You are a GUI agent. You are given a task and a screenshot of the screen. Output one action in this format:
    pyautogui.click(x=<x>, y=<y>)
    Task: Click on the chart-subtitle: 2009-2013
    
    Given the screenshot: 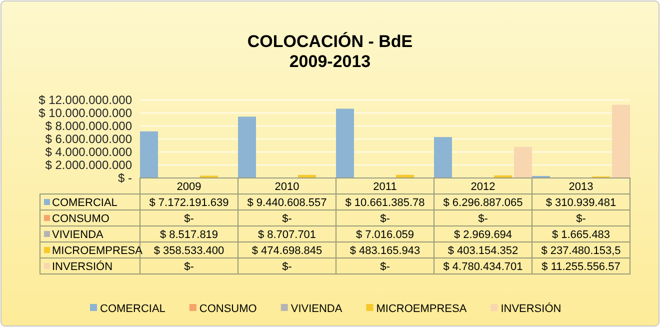 What is the action you would take?
    pyautogui.click(x=330, y=61)
    